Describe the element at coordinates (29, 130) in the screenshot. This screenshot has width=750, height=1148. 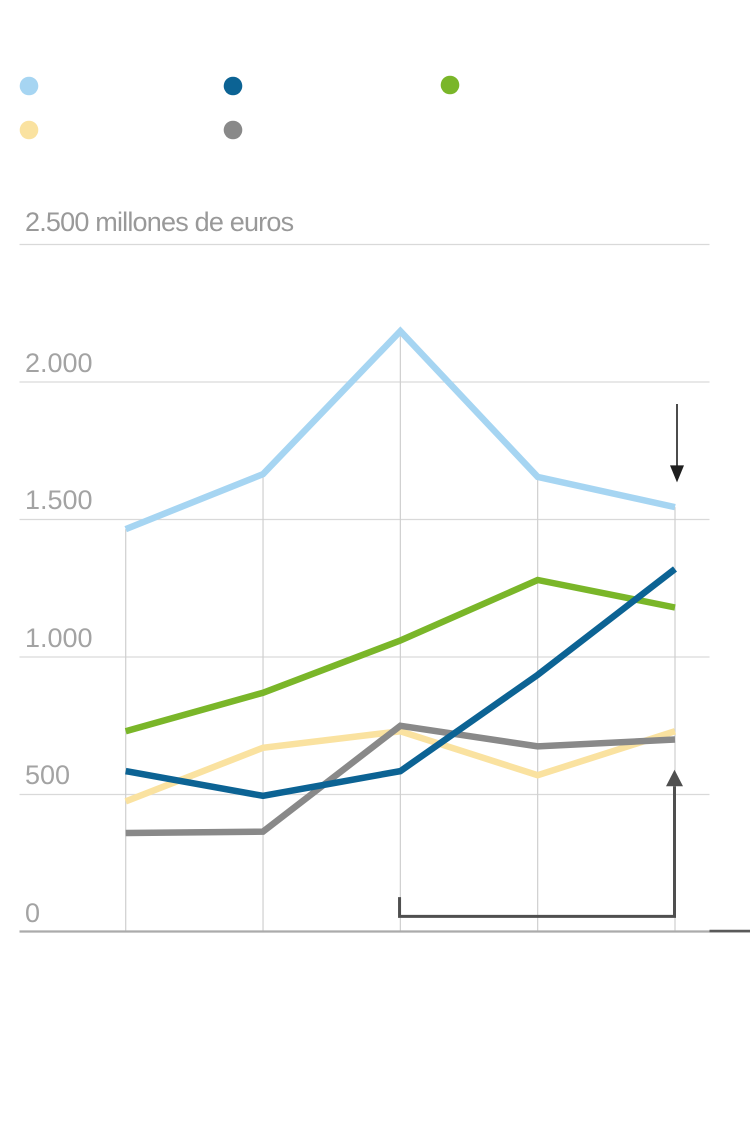
I see `legend-dot-yellow` at that location.